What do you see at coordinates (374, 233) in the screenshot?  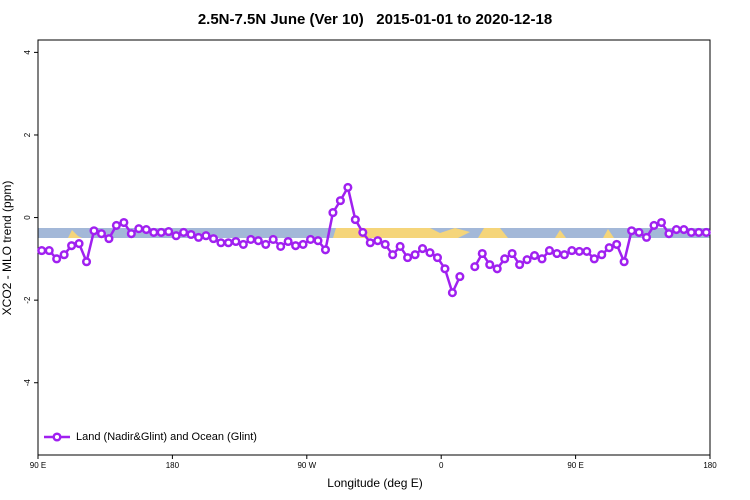 I see `map-strip` at bounding box center [374, 233].